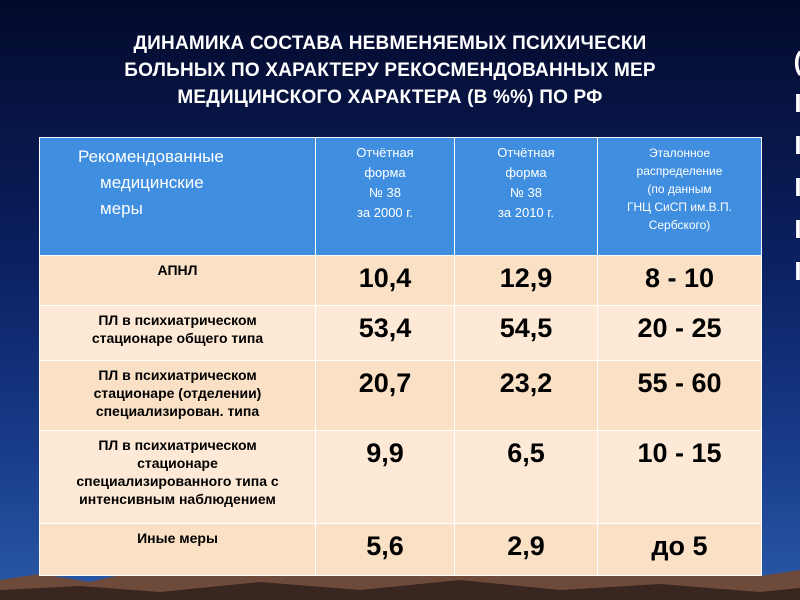 Image resolution: width=800 pixels, height=600 pixels. I want to click on value-2000: 20,7, so click(385, 395).